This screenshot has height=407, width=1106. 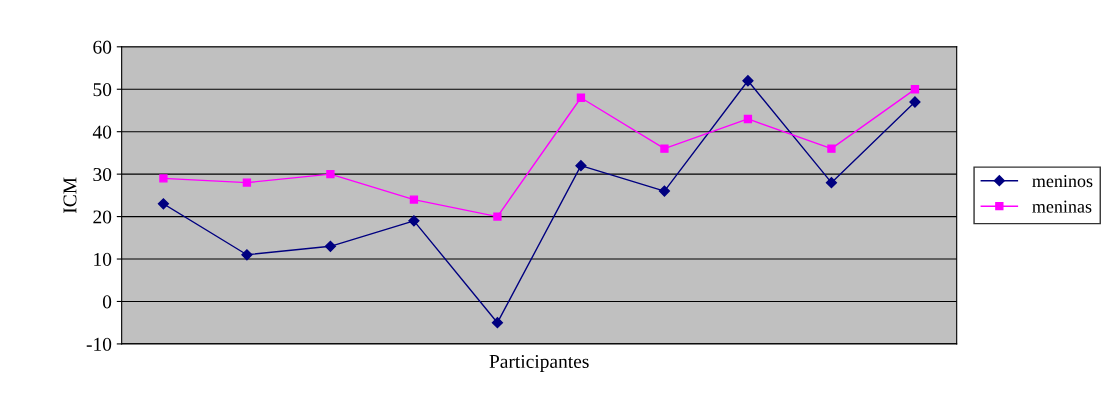 What do you see at coordinates (1062, 206) in the screenshot?
I see `legend-label: meninas` at bounding box center [1062, 206].